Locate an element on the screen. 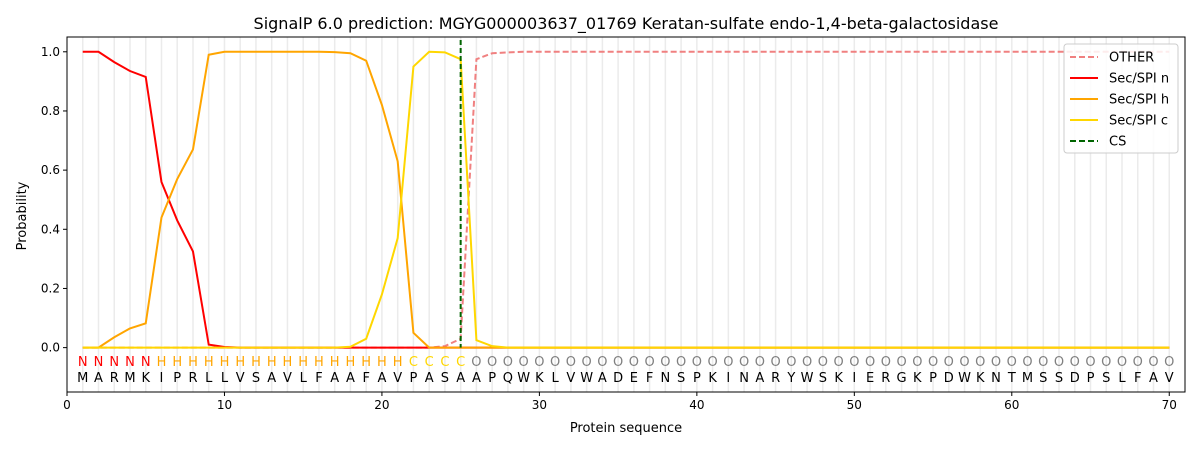 Image resolution: width=1200 pixels, height=454 pixels. x-axis-label: Protein sequence is located at coordinates (626, 428).